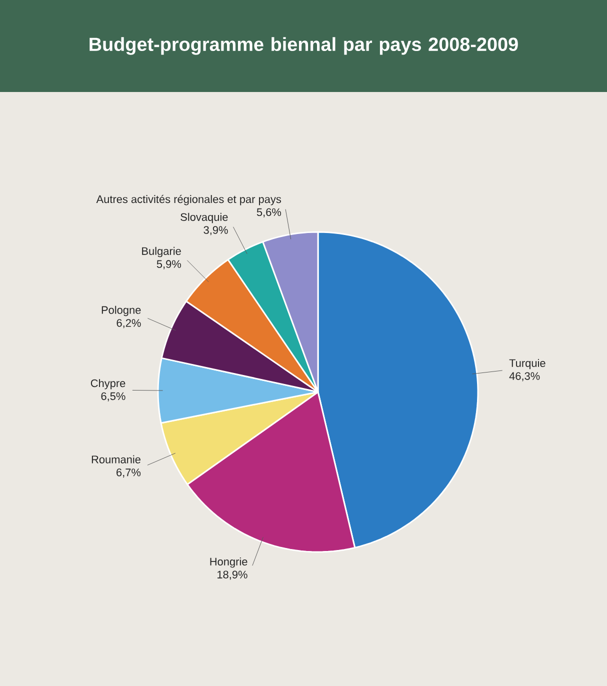 This screenshot has width=607, height=686. Describe the element at coordinates (108, 384) in the screenshot. I see `slice-label: Chypre` at that location.